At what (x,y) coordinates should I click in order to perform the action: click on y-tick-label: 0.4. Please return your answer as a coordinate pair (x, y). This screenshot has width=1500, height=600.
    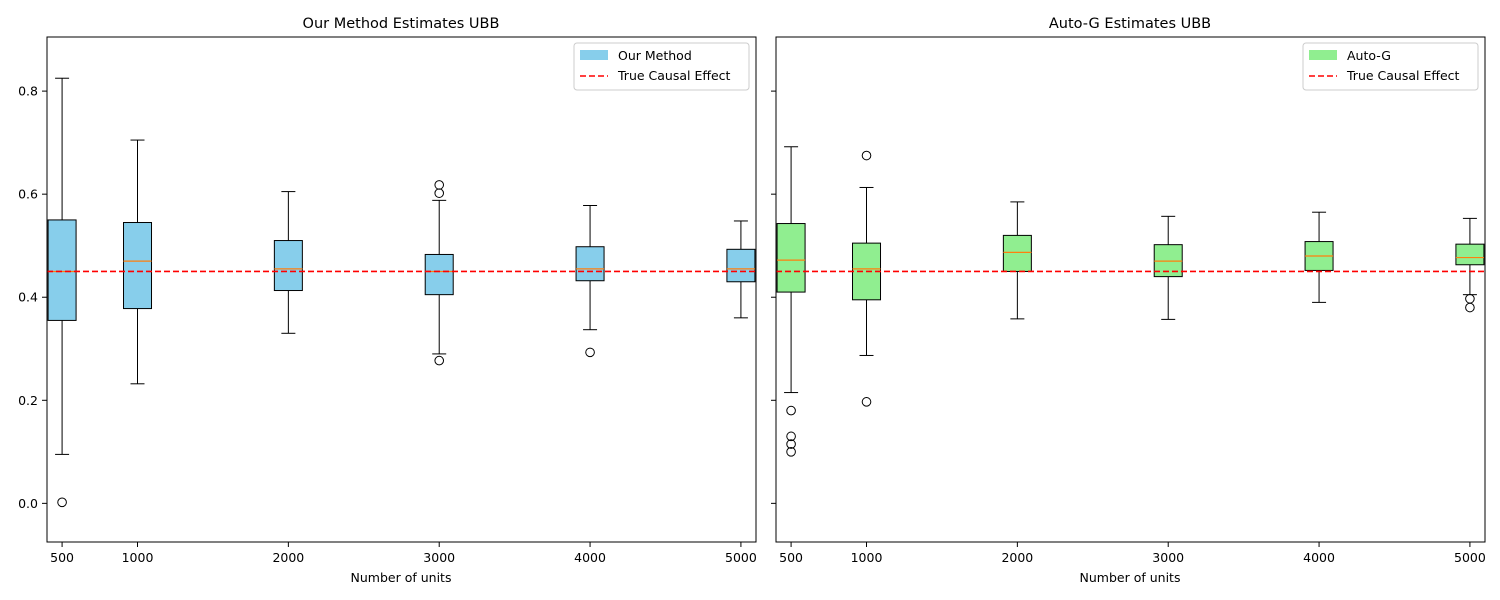
    Looking at the image, I should click on (28, 297).